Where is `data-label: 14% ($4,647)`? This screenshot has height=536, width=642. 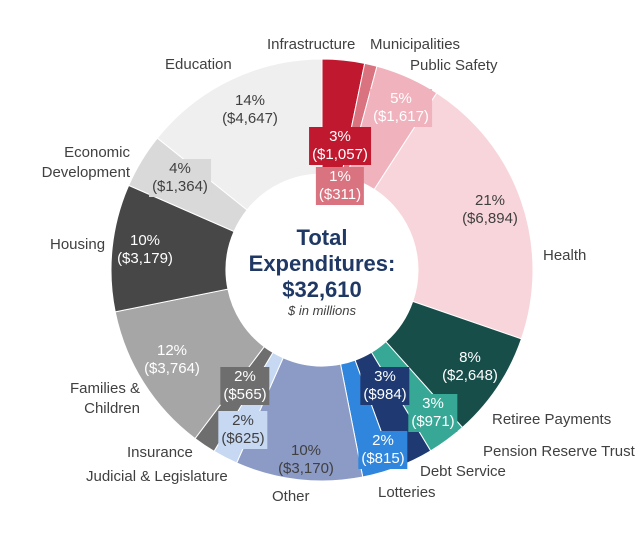 data-label: 14% ($4,647) is located at coordinates (250, 110).